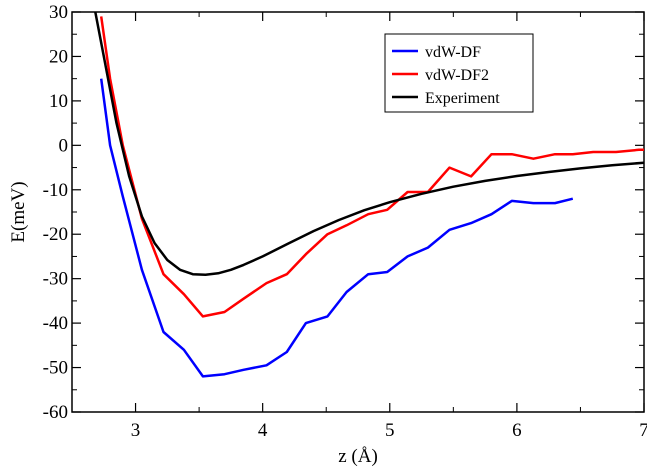 This screenshot has height=470, width=647. What do you see at coordinates (517, 430) in the screenshot?
I see `x-tick-label: 6` at bounding box center [517, 430].